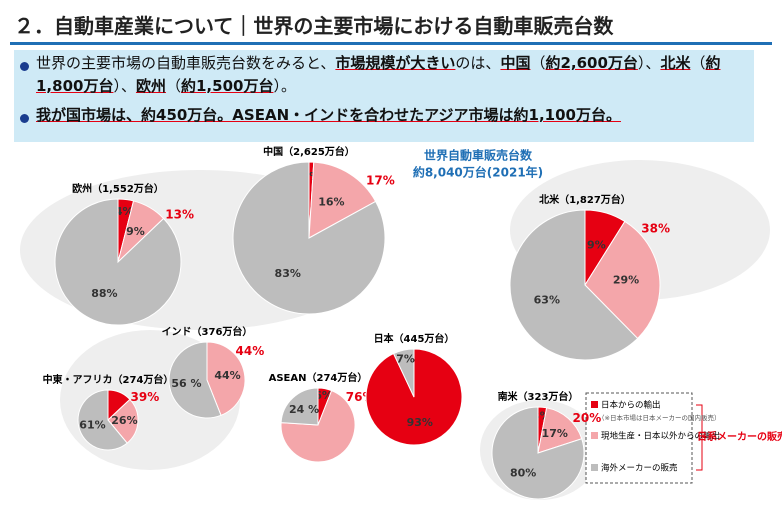 The width and height of the screenshot is (782, 512). Describe the element at coordinates (118, 188) in the screenshot. I see `pie-title: 欧州（1,552万台）` at that location.